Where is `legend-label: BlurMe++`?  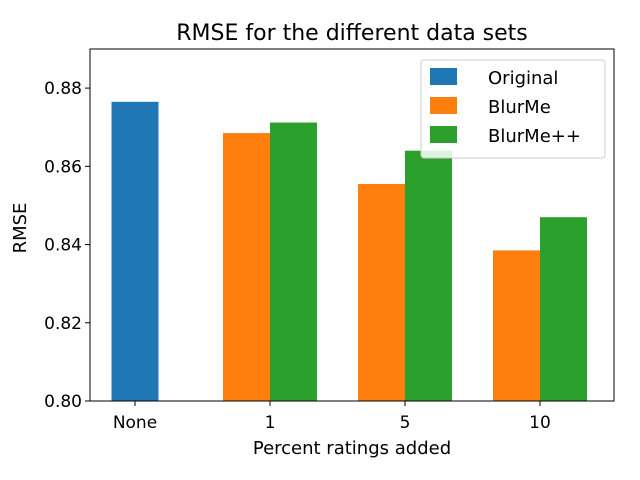 legend-label: BlurMe++ is located at coordinates (534, 136).